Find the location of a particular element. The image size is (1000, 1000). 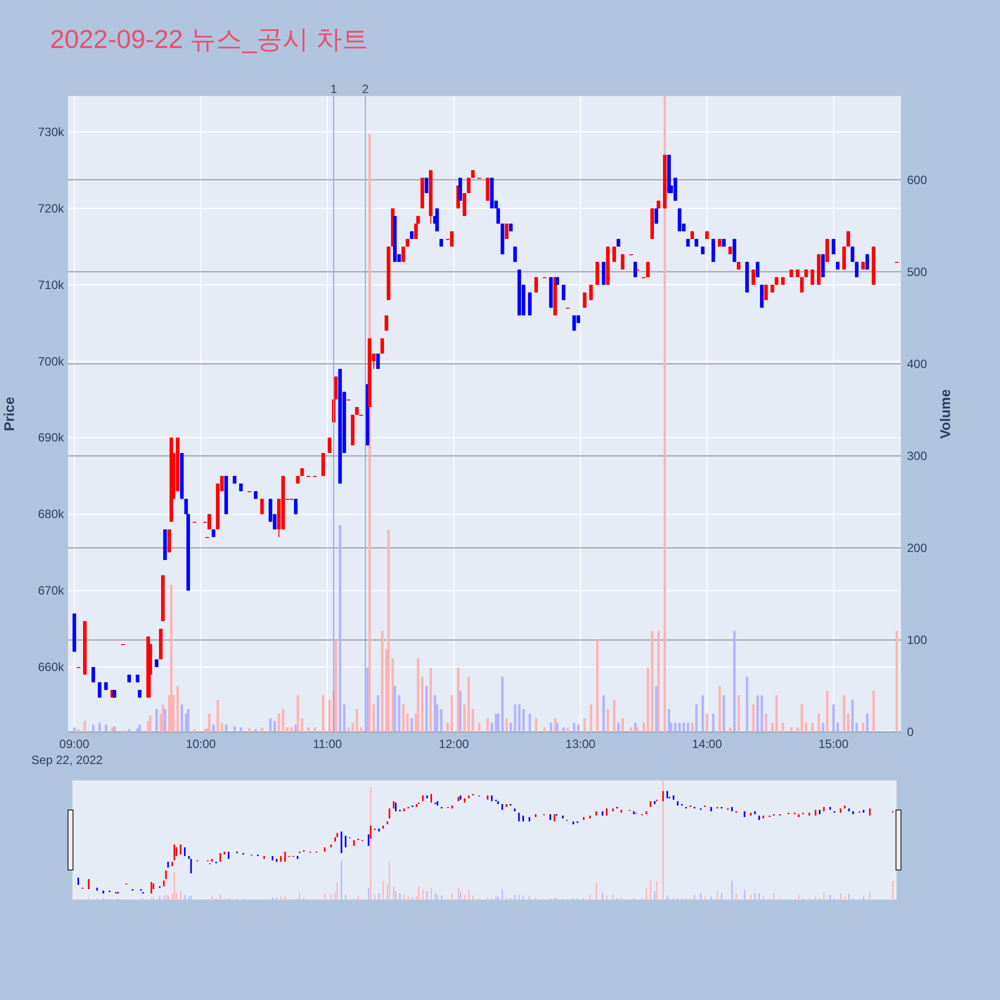

x-tick-label: 12:00 is located at coordinates (454, 744).